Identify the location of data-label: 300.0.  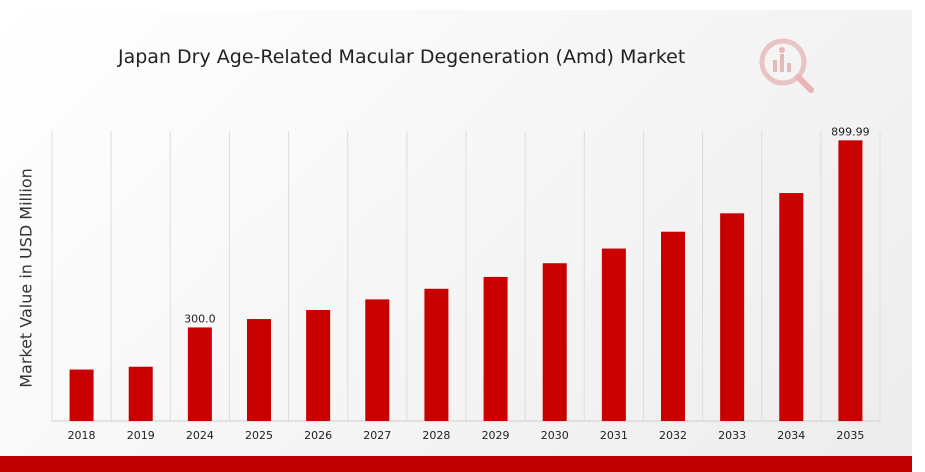
(200, 318).